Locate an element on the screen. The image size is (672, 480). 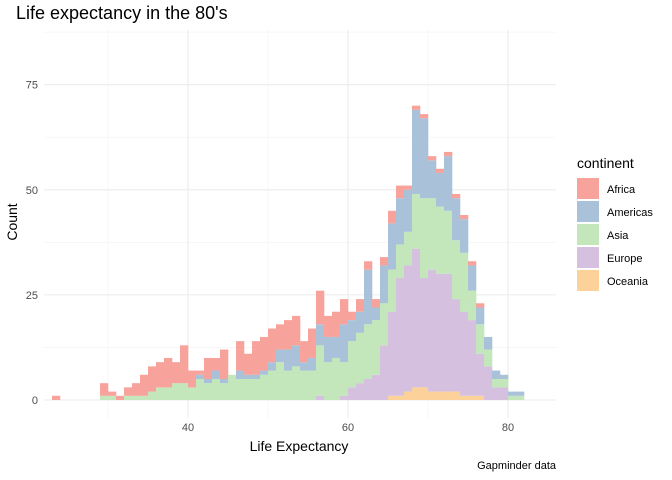
x-axis-ticks: 40 60 80 is located at coordinates (348, 428).